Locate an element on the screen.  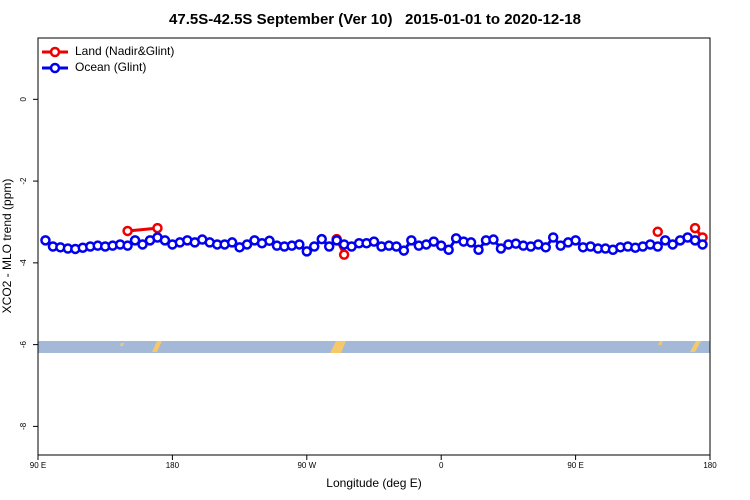
x-axis-label: Longitude (deg E) is located at coordinates (373, 483).